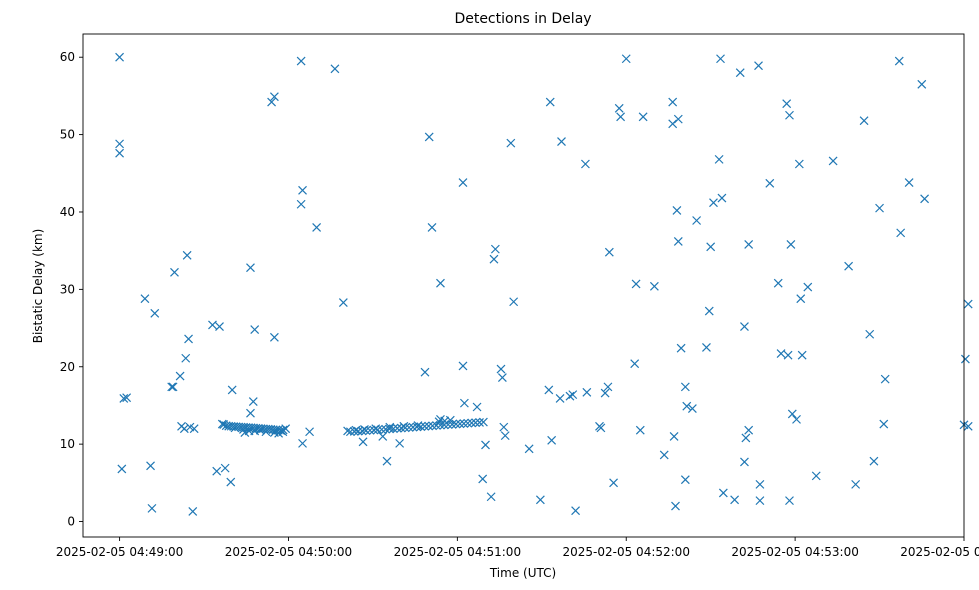 The width and height of the screenshot is (979, 590). What do you see at coordinates (522, 19) in the screenshot?
I see `chart-title: Detections in Delay` at bounding box center [522, 19].